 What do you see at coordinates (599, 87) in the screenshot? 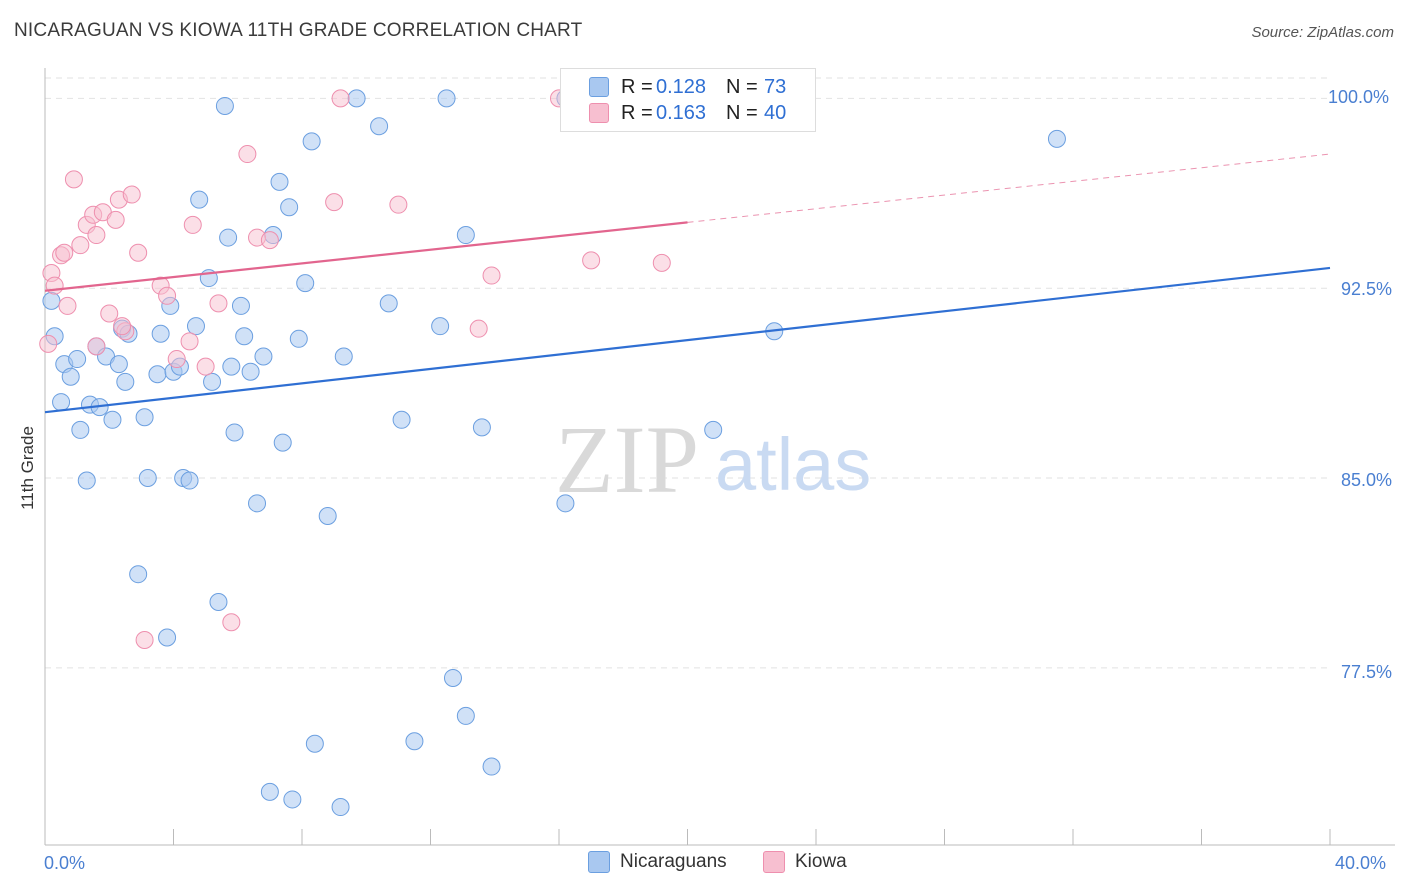
I see `nicaraguans-swatch` at bounding box center [599, 87].